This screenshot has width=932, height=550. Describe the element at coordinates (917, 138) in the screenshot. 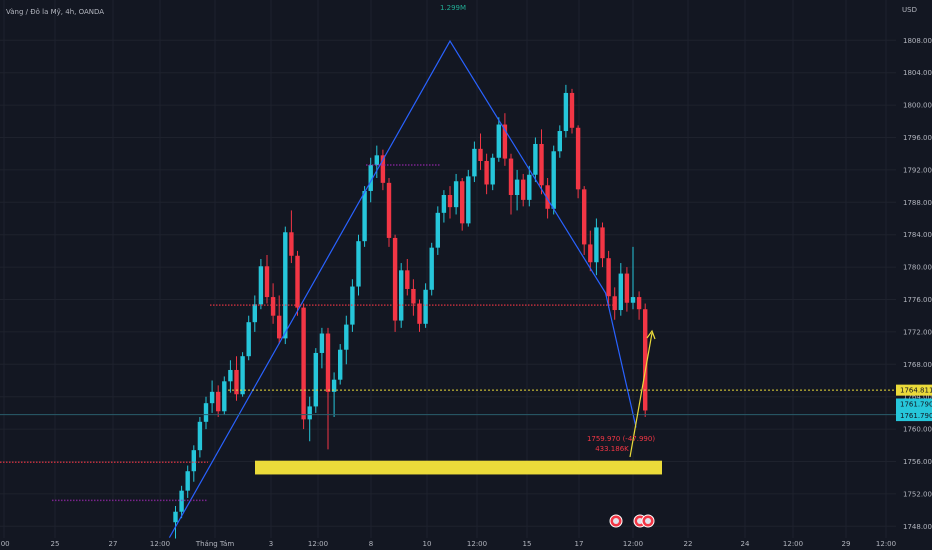

I see `y-tick-label: 1796.000` at that location.